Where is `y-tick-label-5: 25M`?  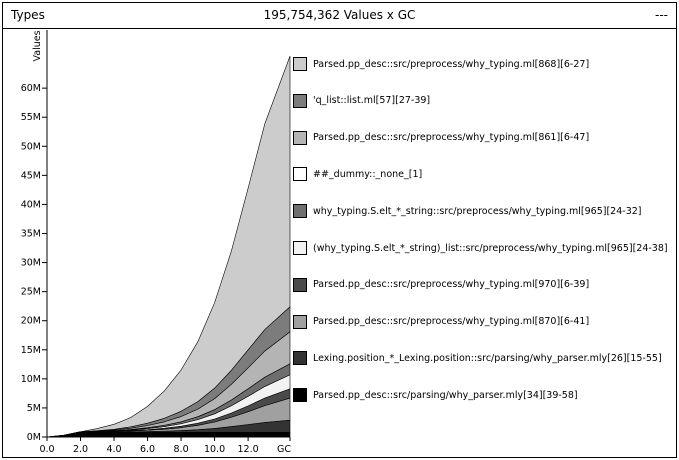
y-tick-label-5: 25M is located at coordinates (31, 292).